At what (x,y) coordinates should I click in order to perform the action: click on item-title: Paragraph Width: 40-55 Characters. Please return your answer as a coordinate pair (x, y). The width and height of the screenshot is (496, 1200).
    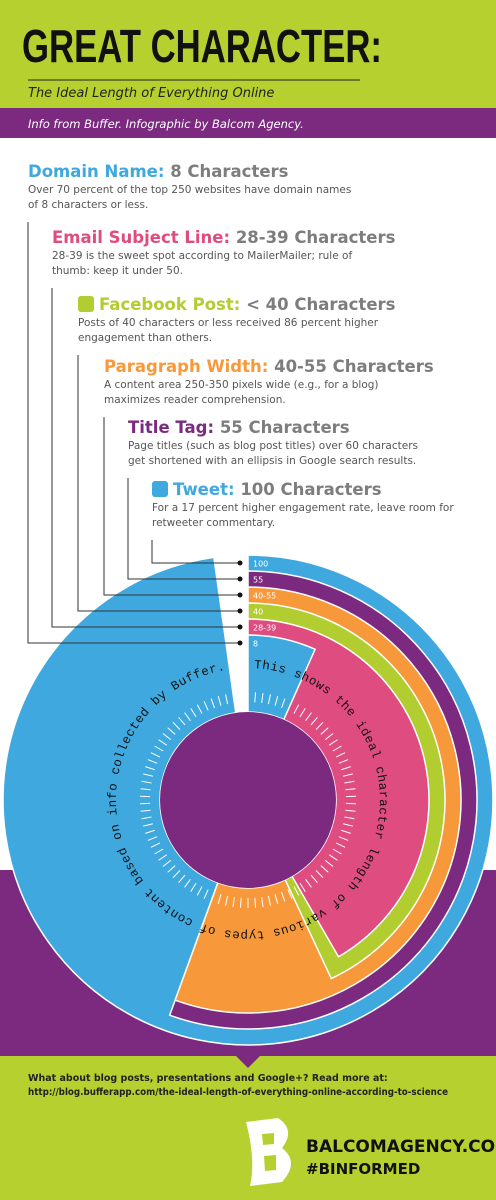
    Looking at the image, I should click on (269, 366).